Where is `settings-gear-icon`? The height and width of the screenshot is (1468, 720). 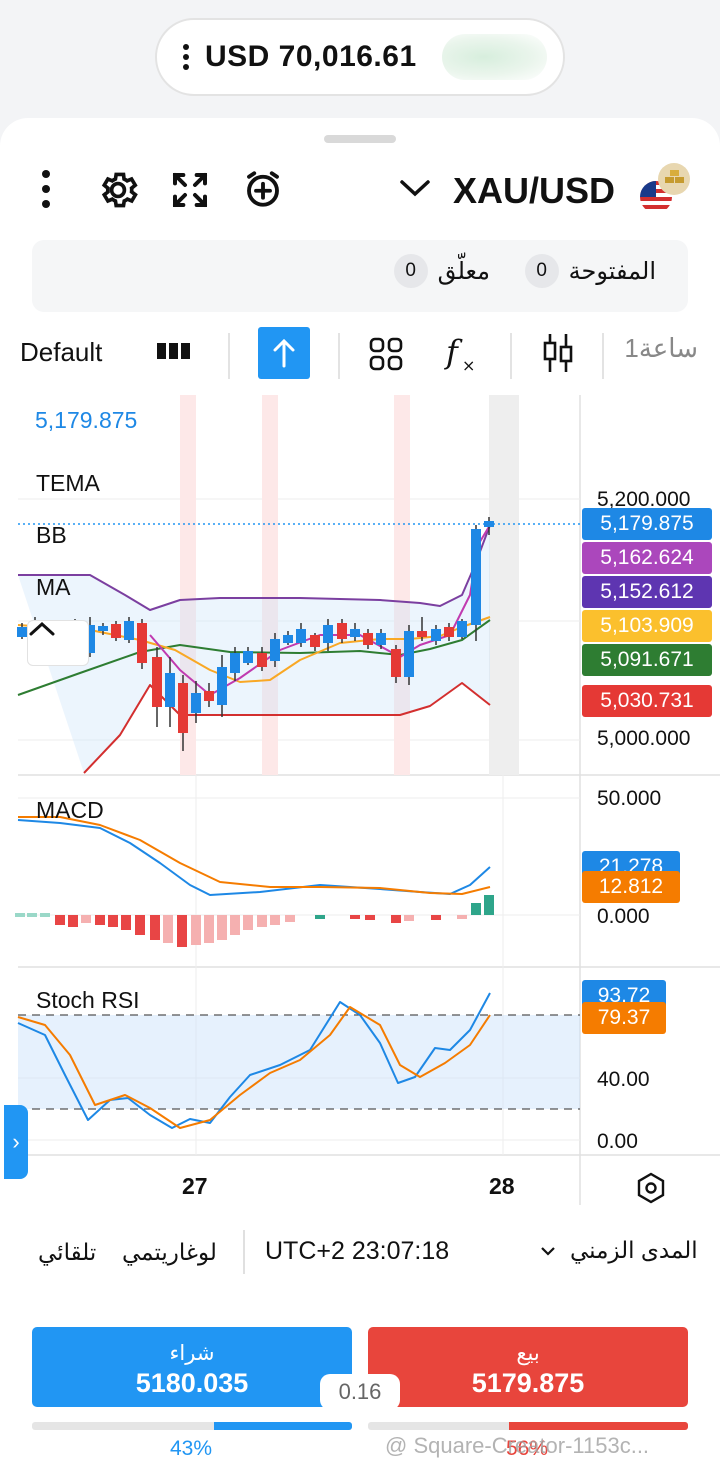
settings-gear-icon is located at coordinates (118, 190).